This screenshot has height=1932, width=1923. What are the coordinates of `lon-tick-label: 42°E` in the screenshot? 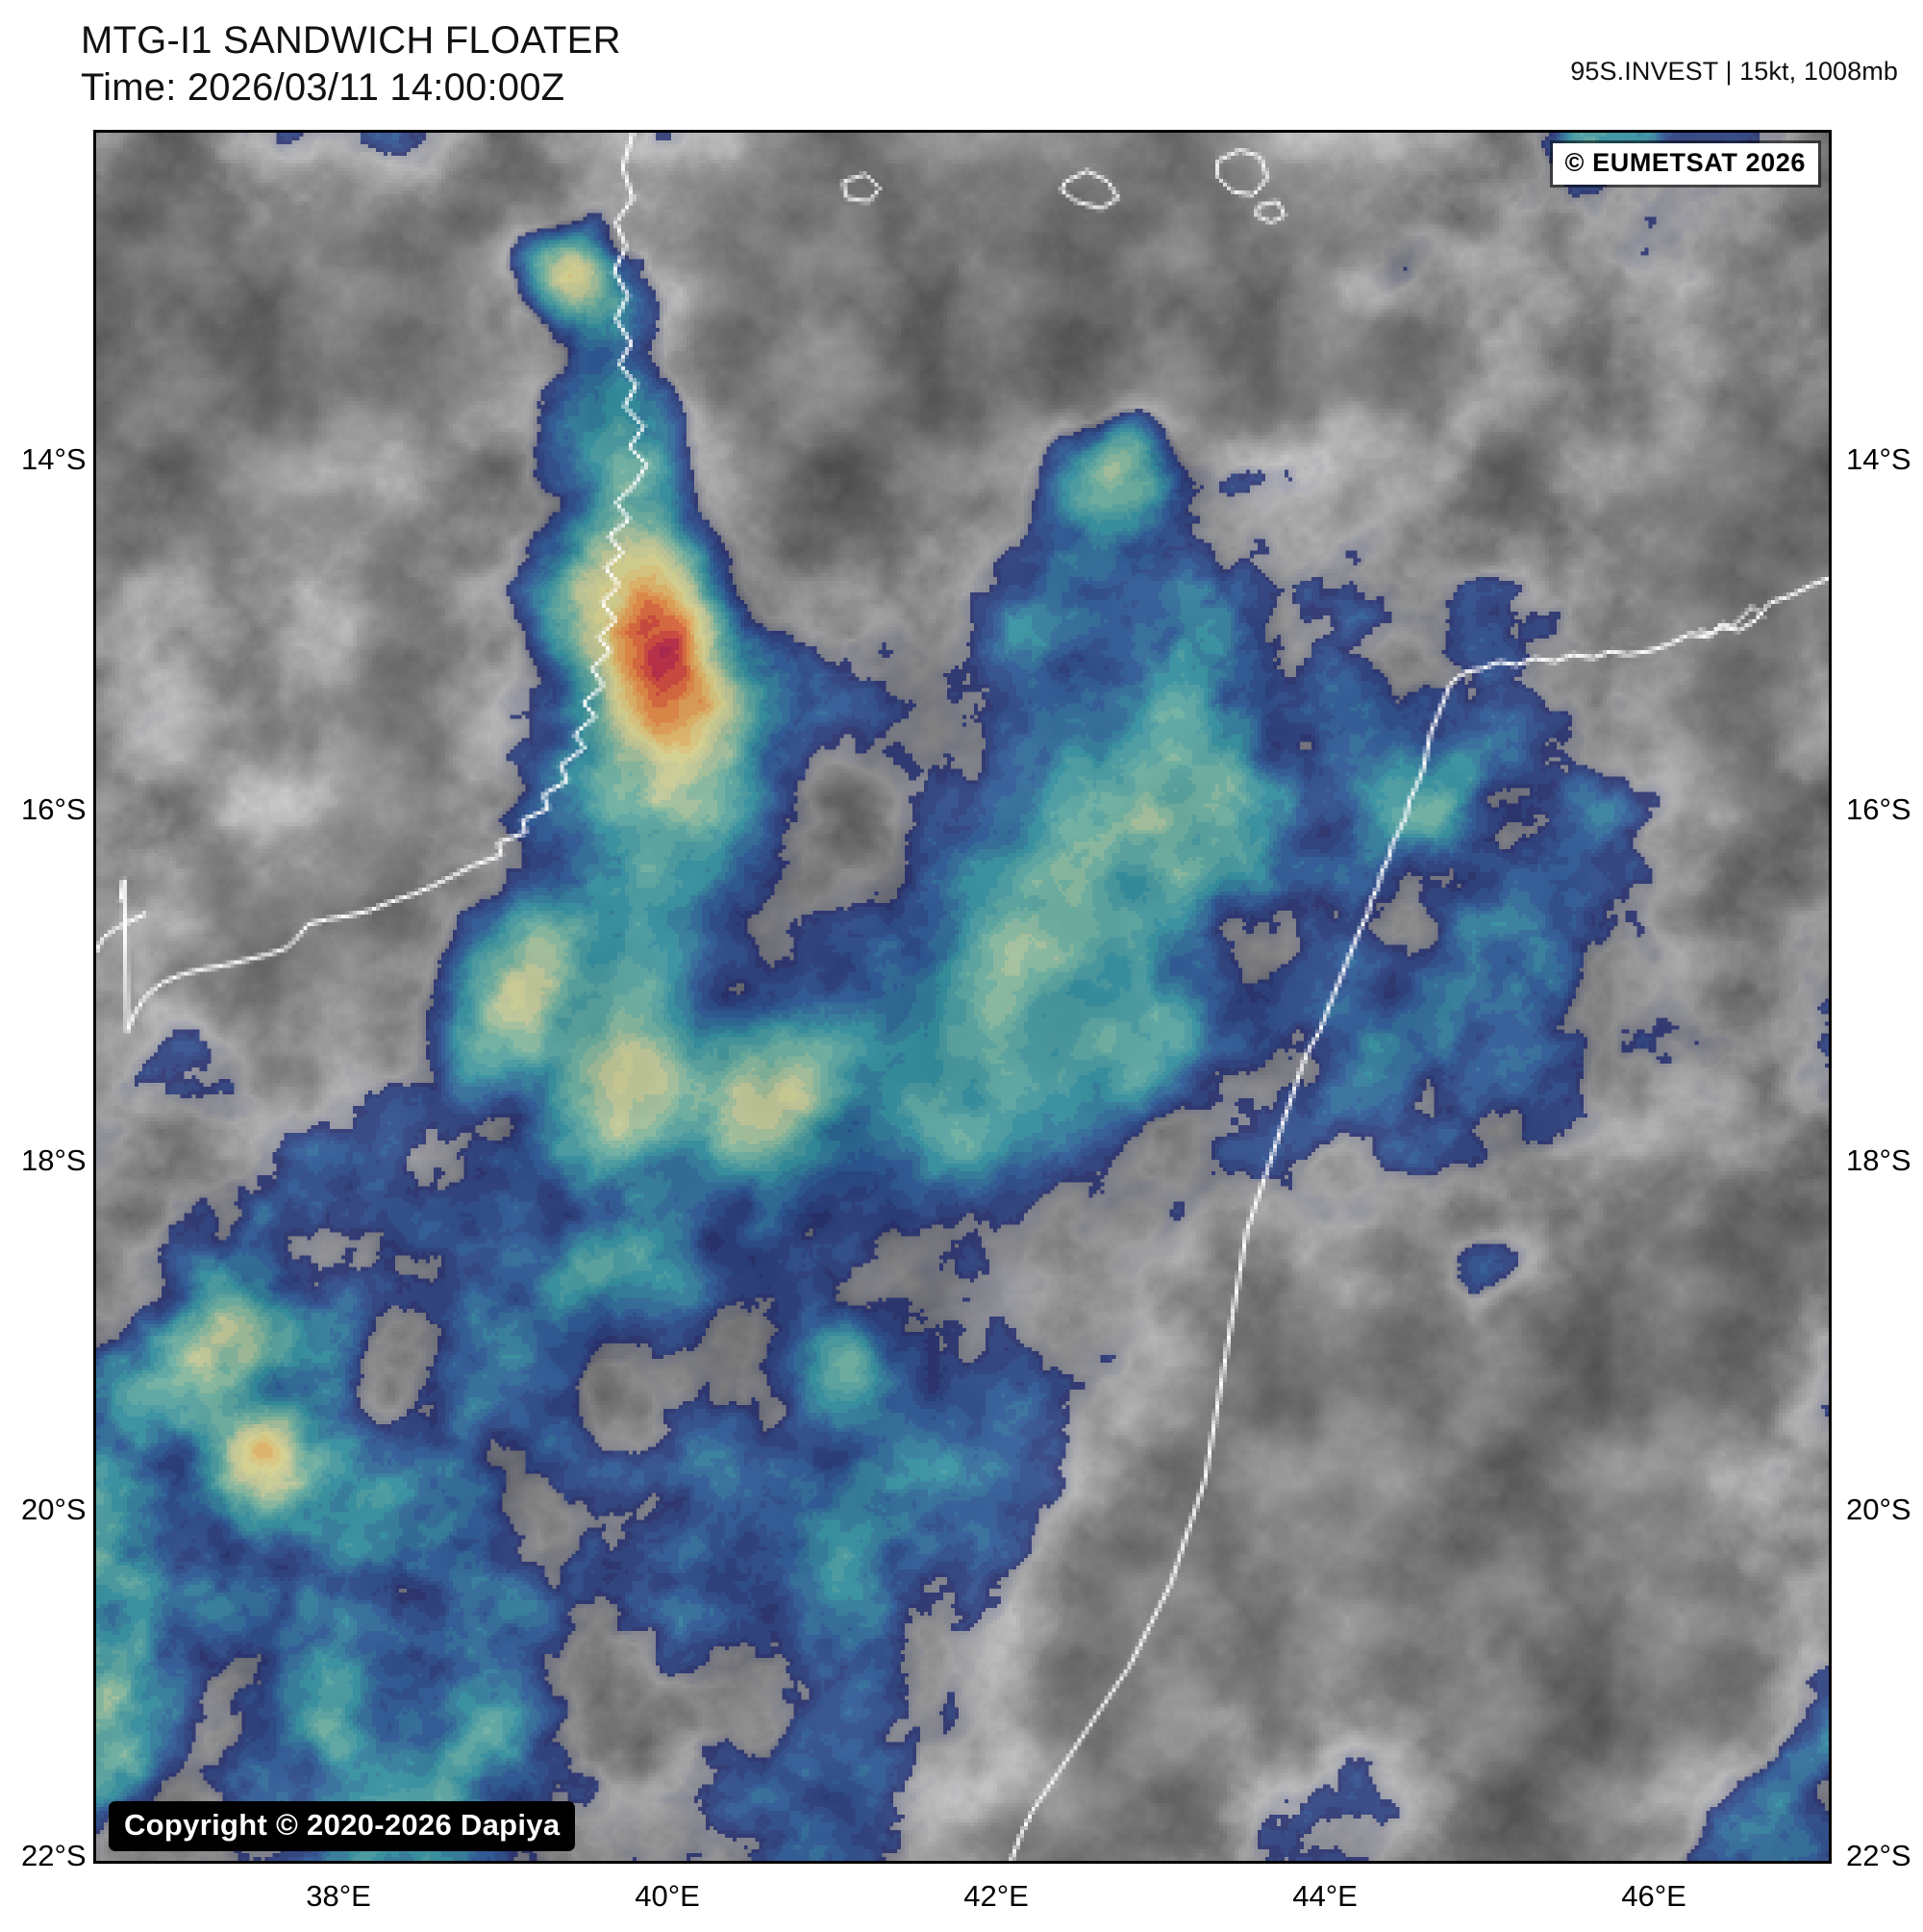 It's located at (996, 1896).